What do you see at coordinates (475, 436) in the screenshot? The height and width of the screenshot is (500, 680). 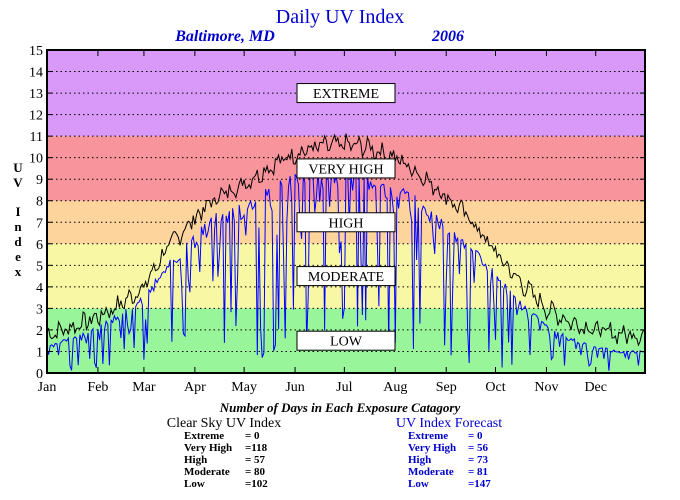 I see `forecast-stat-value: = 0` at bounding box center [475, 436].